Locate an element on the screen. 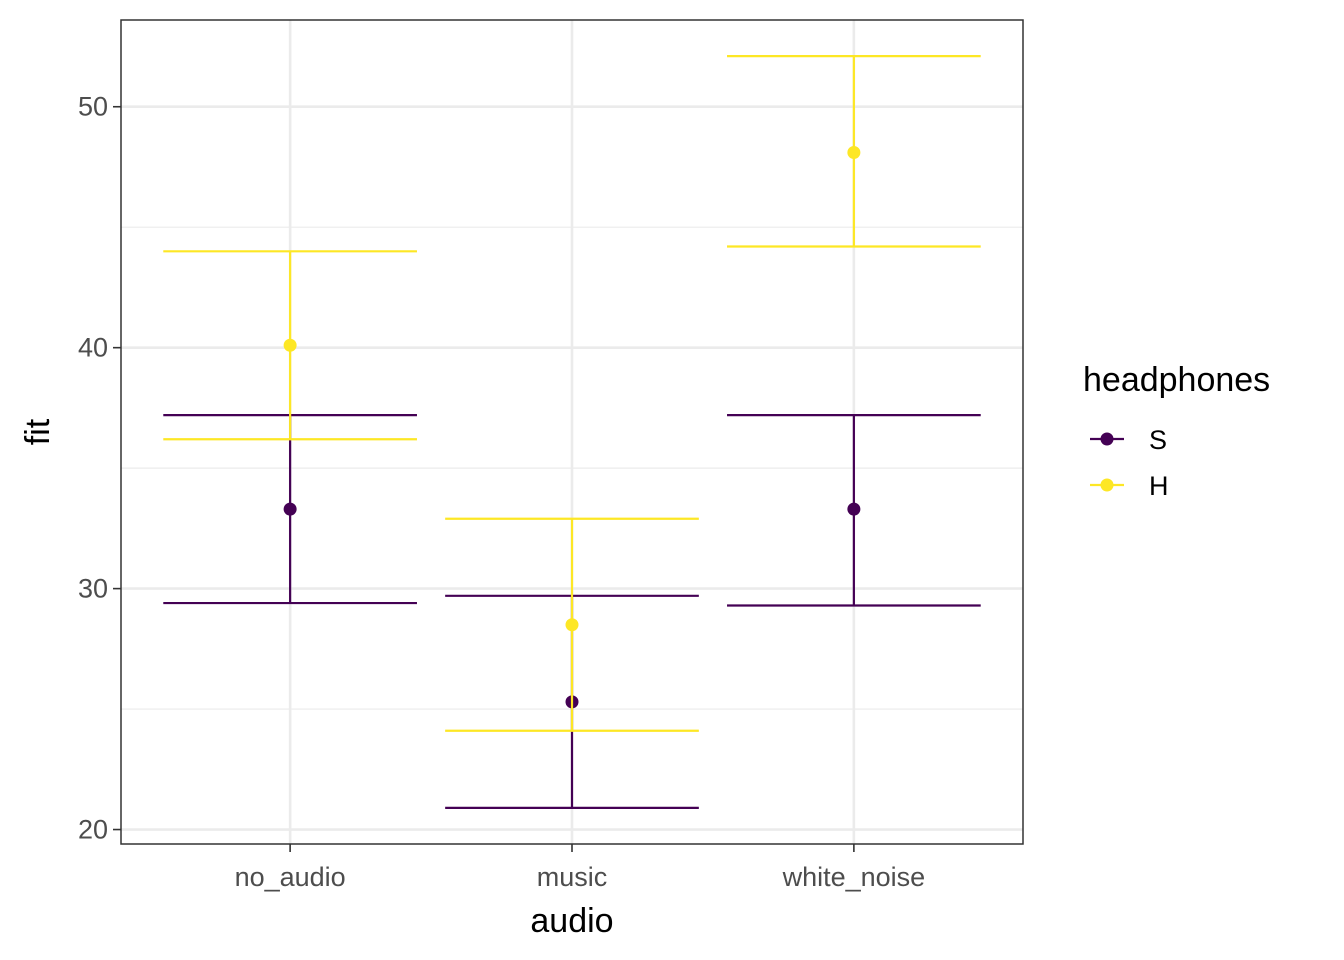 The image size is (1344, 960). x-axis: no_audio music white_noise is located at coordinates (580, 868).